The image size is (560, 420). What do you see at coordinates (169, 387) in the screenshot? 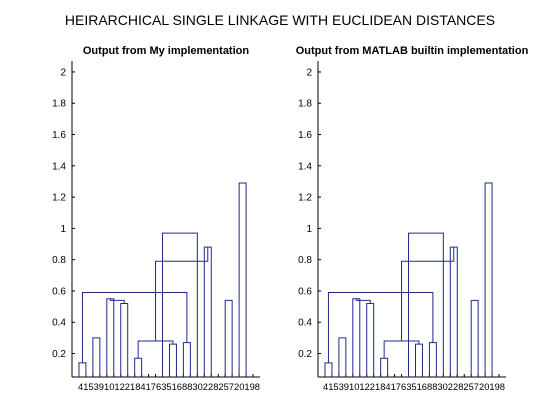
I see `leaf-labels-my-implementation: 41539101221841763516883022825720198` at bounding box center [169, 387].